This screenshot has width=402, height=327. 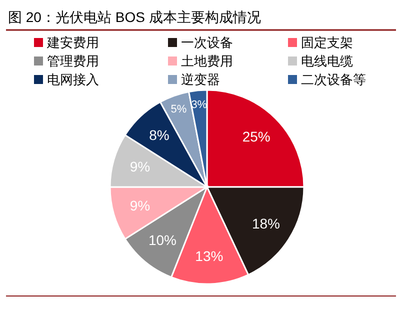 What do you see at coordinates (134, 17) in the screenshot?
I see `chart-title: 图 20：光伏电站 BOS 成本主要构成情况` at bounding box center [134, 17].